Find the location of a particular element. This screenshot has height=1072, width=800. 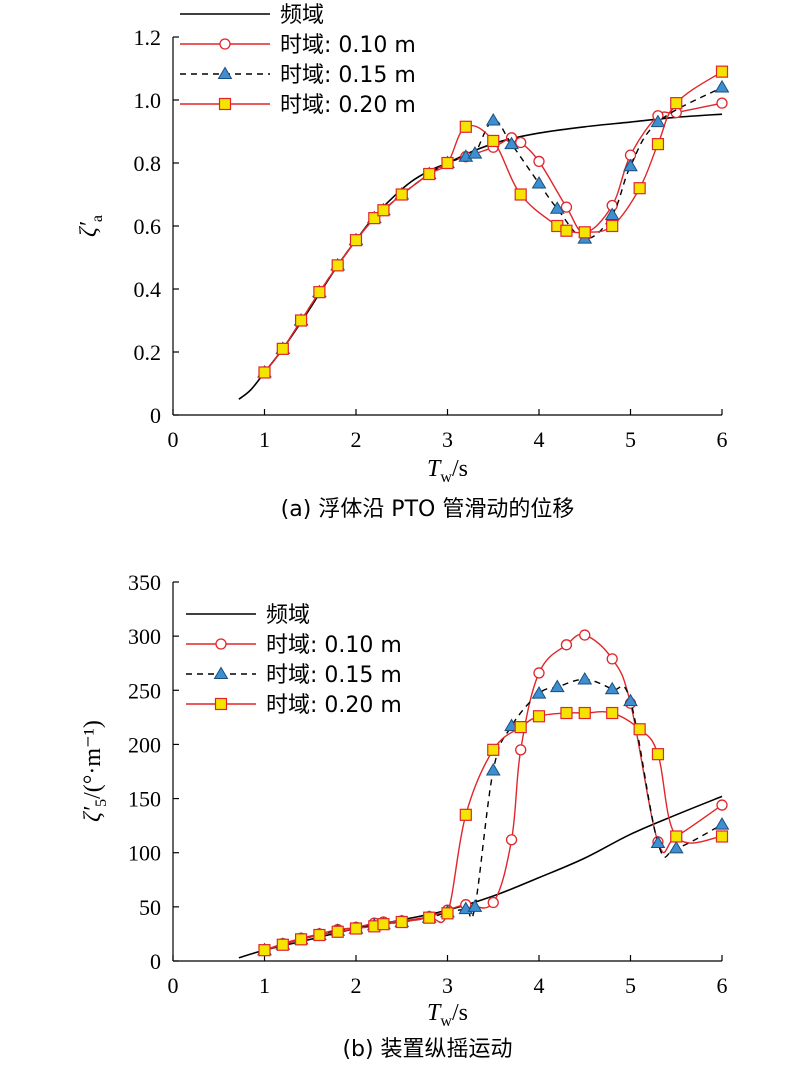

x-tick-label: 5 is located at coordinates (630, 985).